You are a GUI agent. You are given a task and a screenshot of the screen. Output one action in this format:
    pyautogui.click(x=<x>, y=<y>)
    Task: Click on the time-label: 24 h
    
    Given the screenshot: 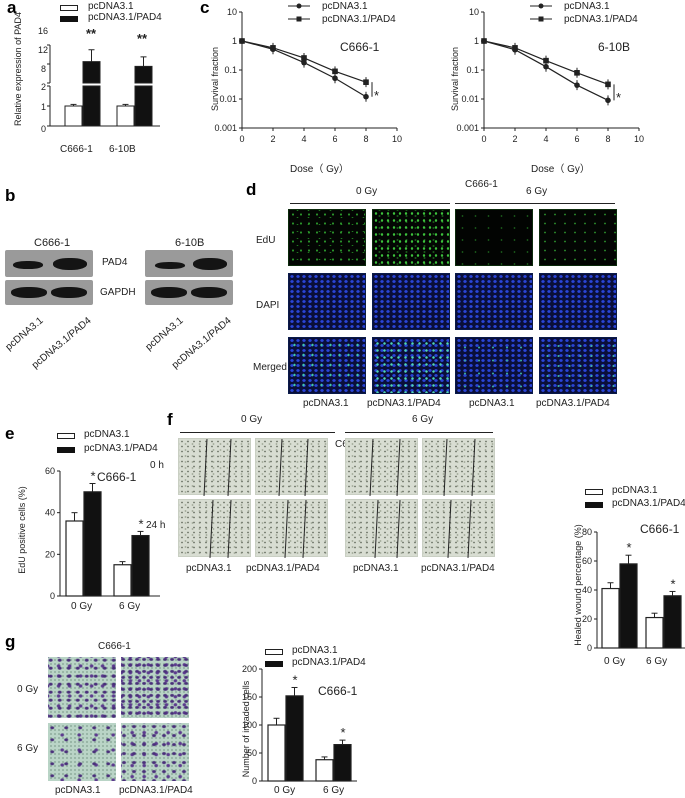 What is the action you would take?
    pyautogui.click(x=156, y=525)
    